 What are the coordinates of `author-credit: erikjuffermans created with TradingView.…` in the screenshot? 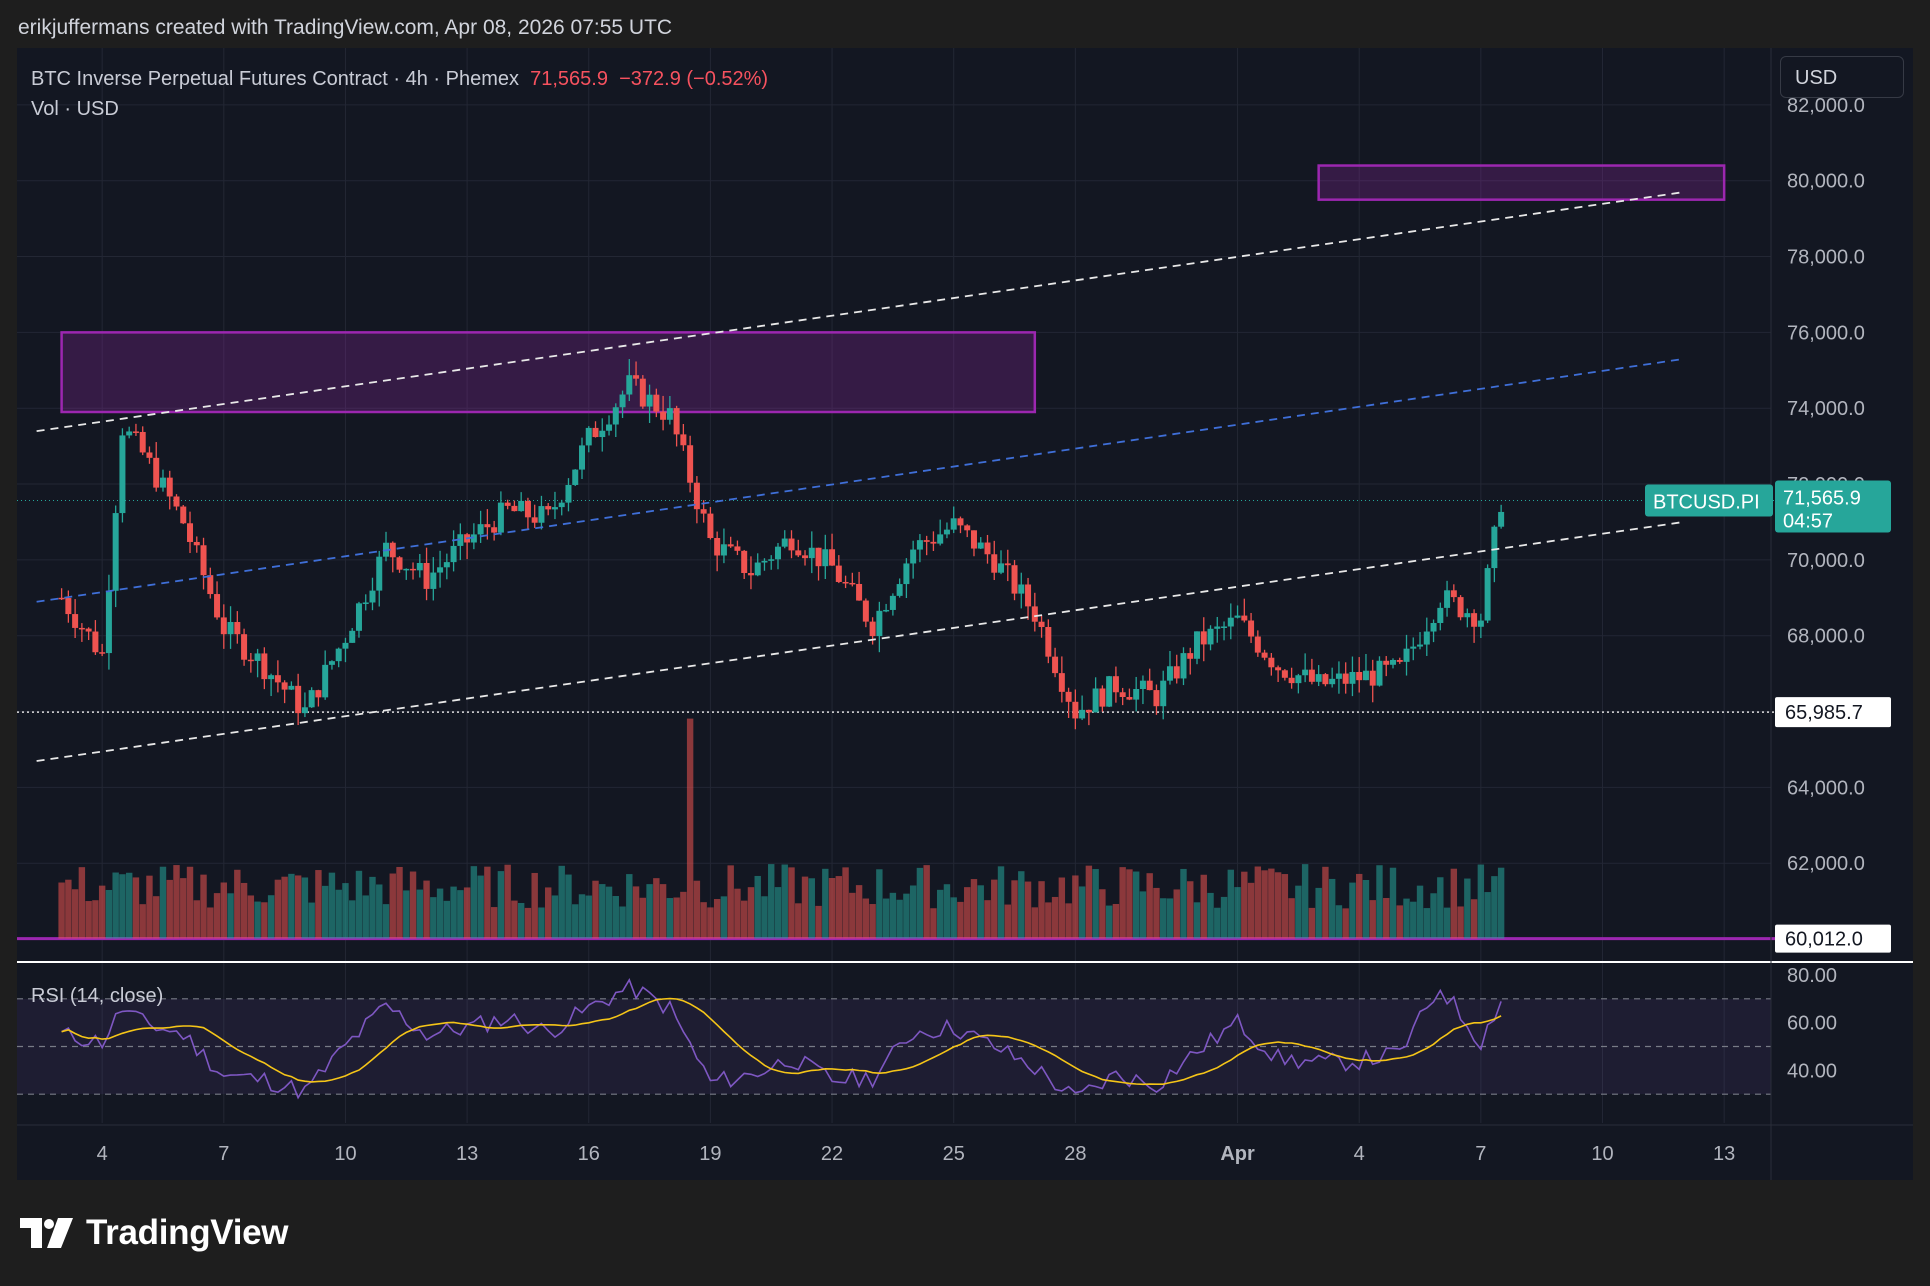 It's located at (345, 27).